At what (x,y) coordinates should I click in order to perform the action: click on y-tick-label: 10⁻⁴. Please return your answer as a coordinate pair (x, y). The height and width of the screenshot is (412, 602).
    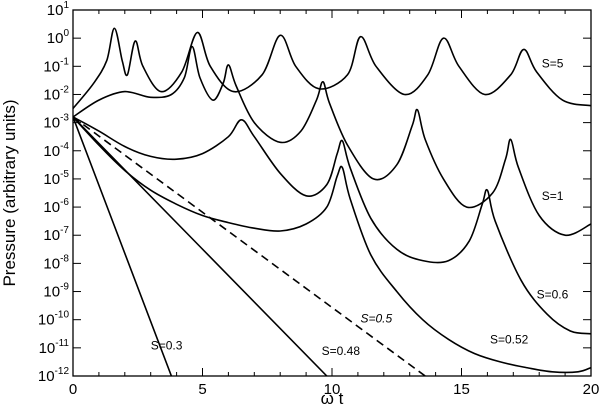
    Looking at the image, I should click on (56, 150).